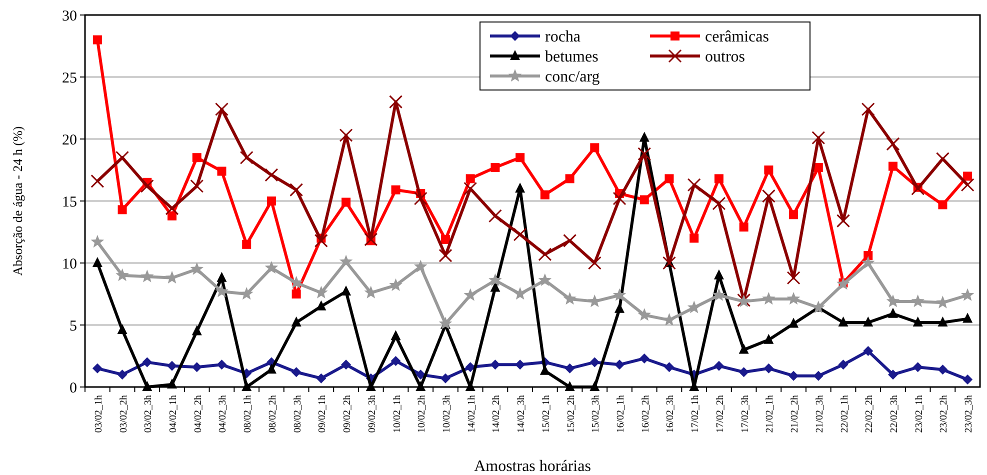 Image resolution: width=987 pixels, height=475 pixels. I want to click on x-tick-label: 03/02_3h, so click(148, 414).